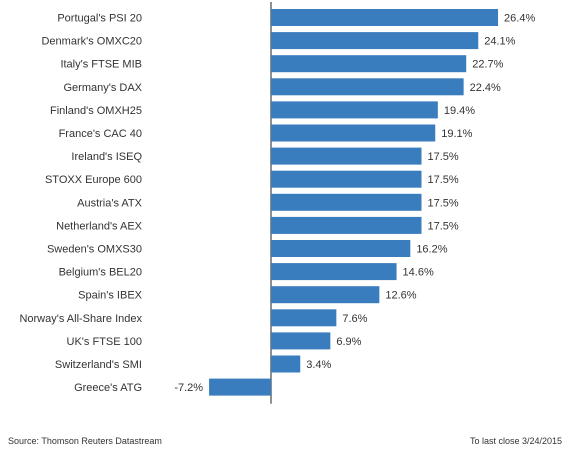 The width and height of the screenshot is (574, 459). I want to click on category-label: Portugal's PSI 20, so click(99, 19).